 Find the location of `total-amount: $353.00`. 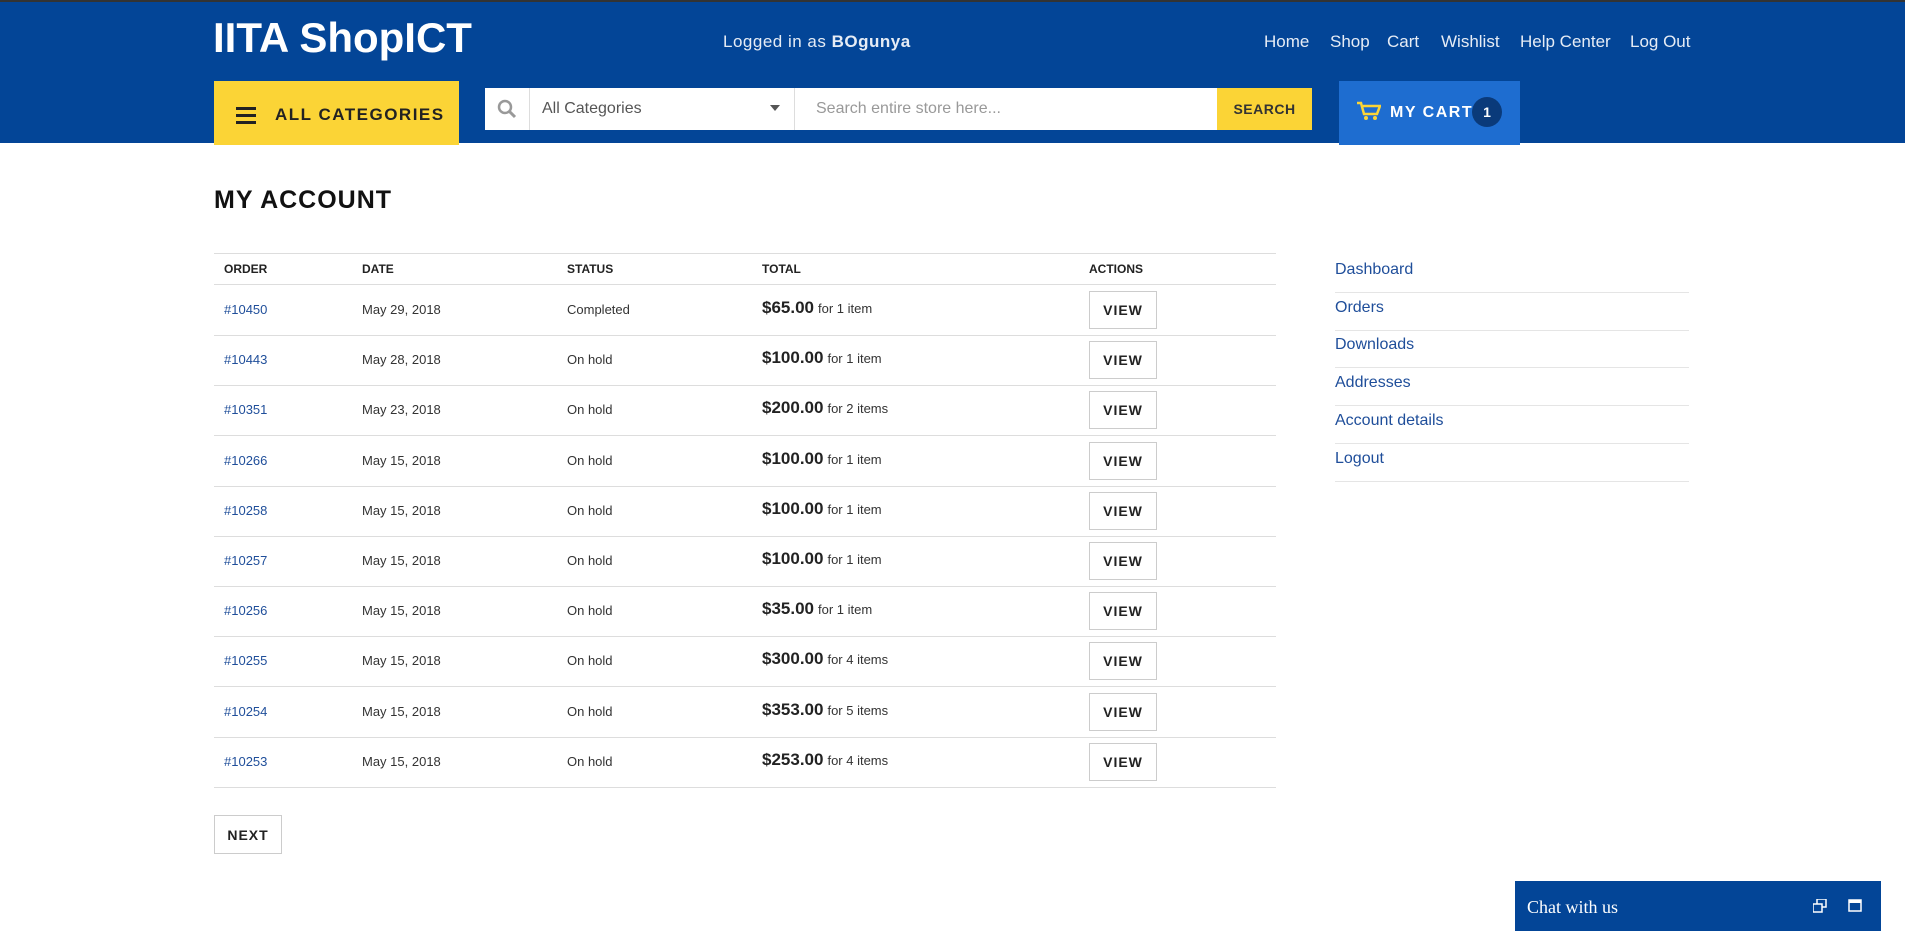

total-amount: $353.00 is located at coordinates (793, 709).